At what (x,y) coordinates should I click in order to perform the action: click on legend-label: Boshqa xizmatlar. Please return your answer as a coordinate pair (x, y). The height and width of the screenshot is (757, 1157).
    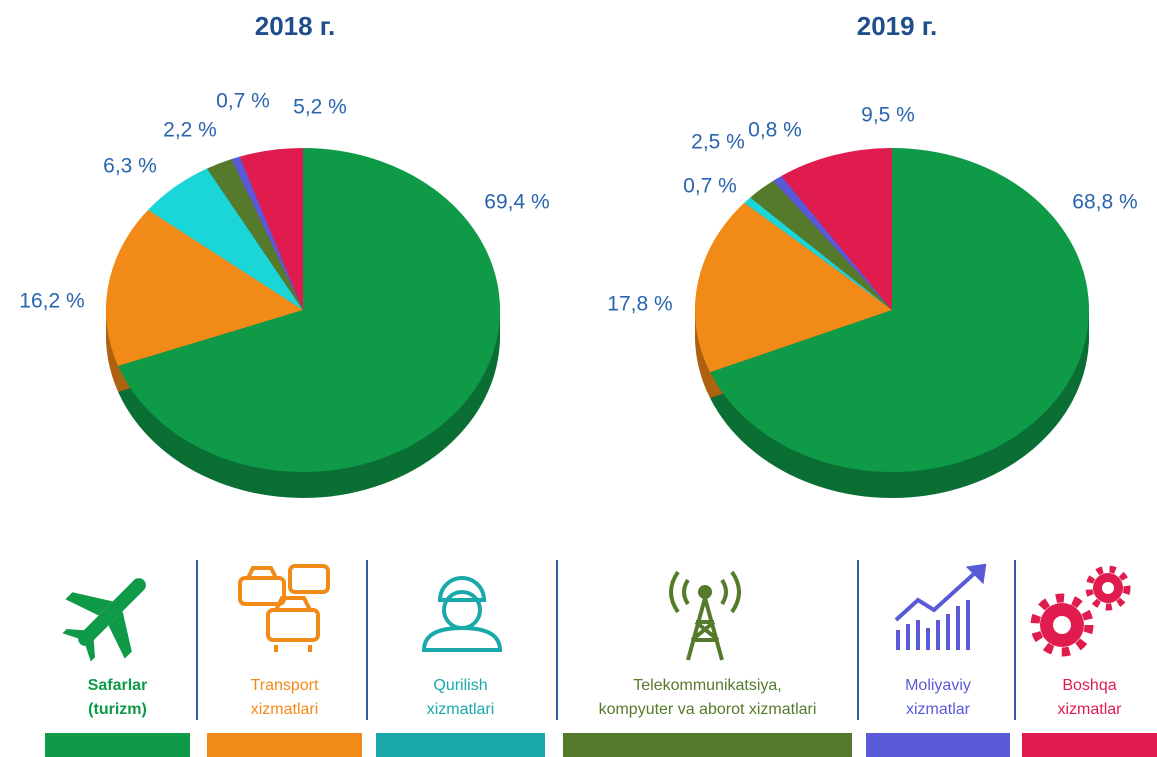
    Looking at the image, I should click on (1089, 697).